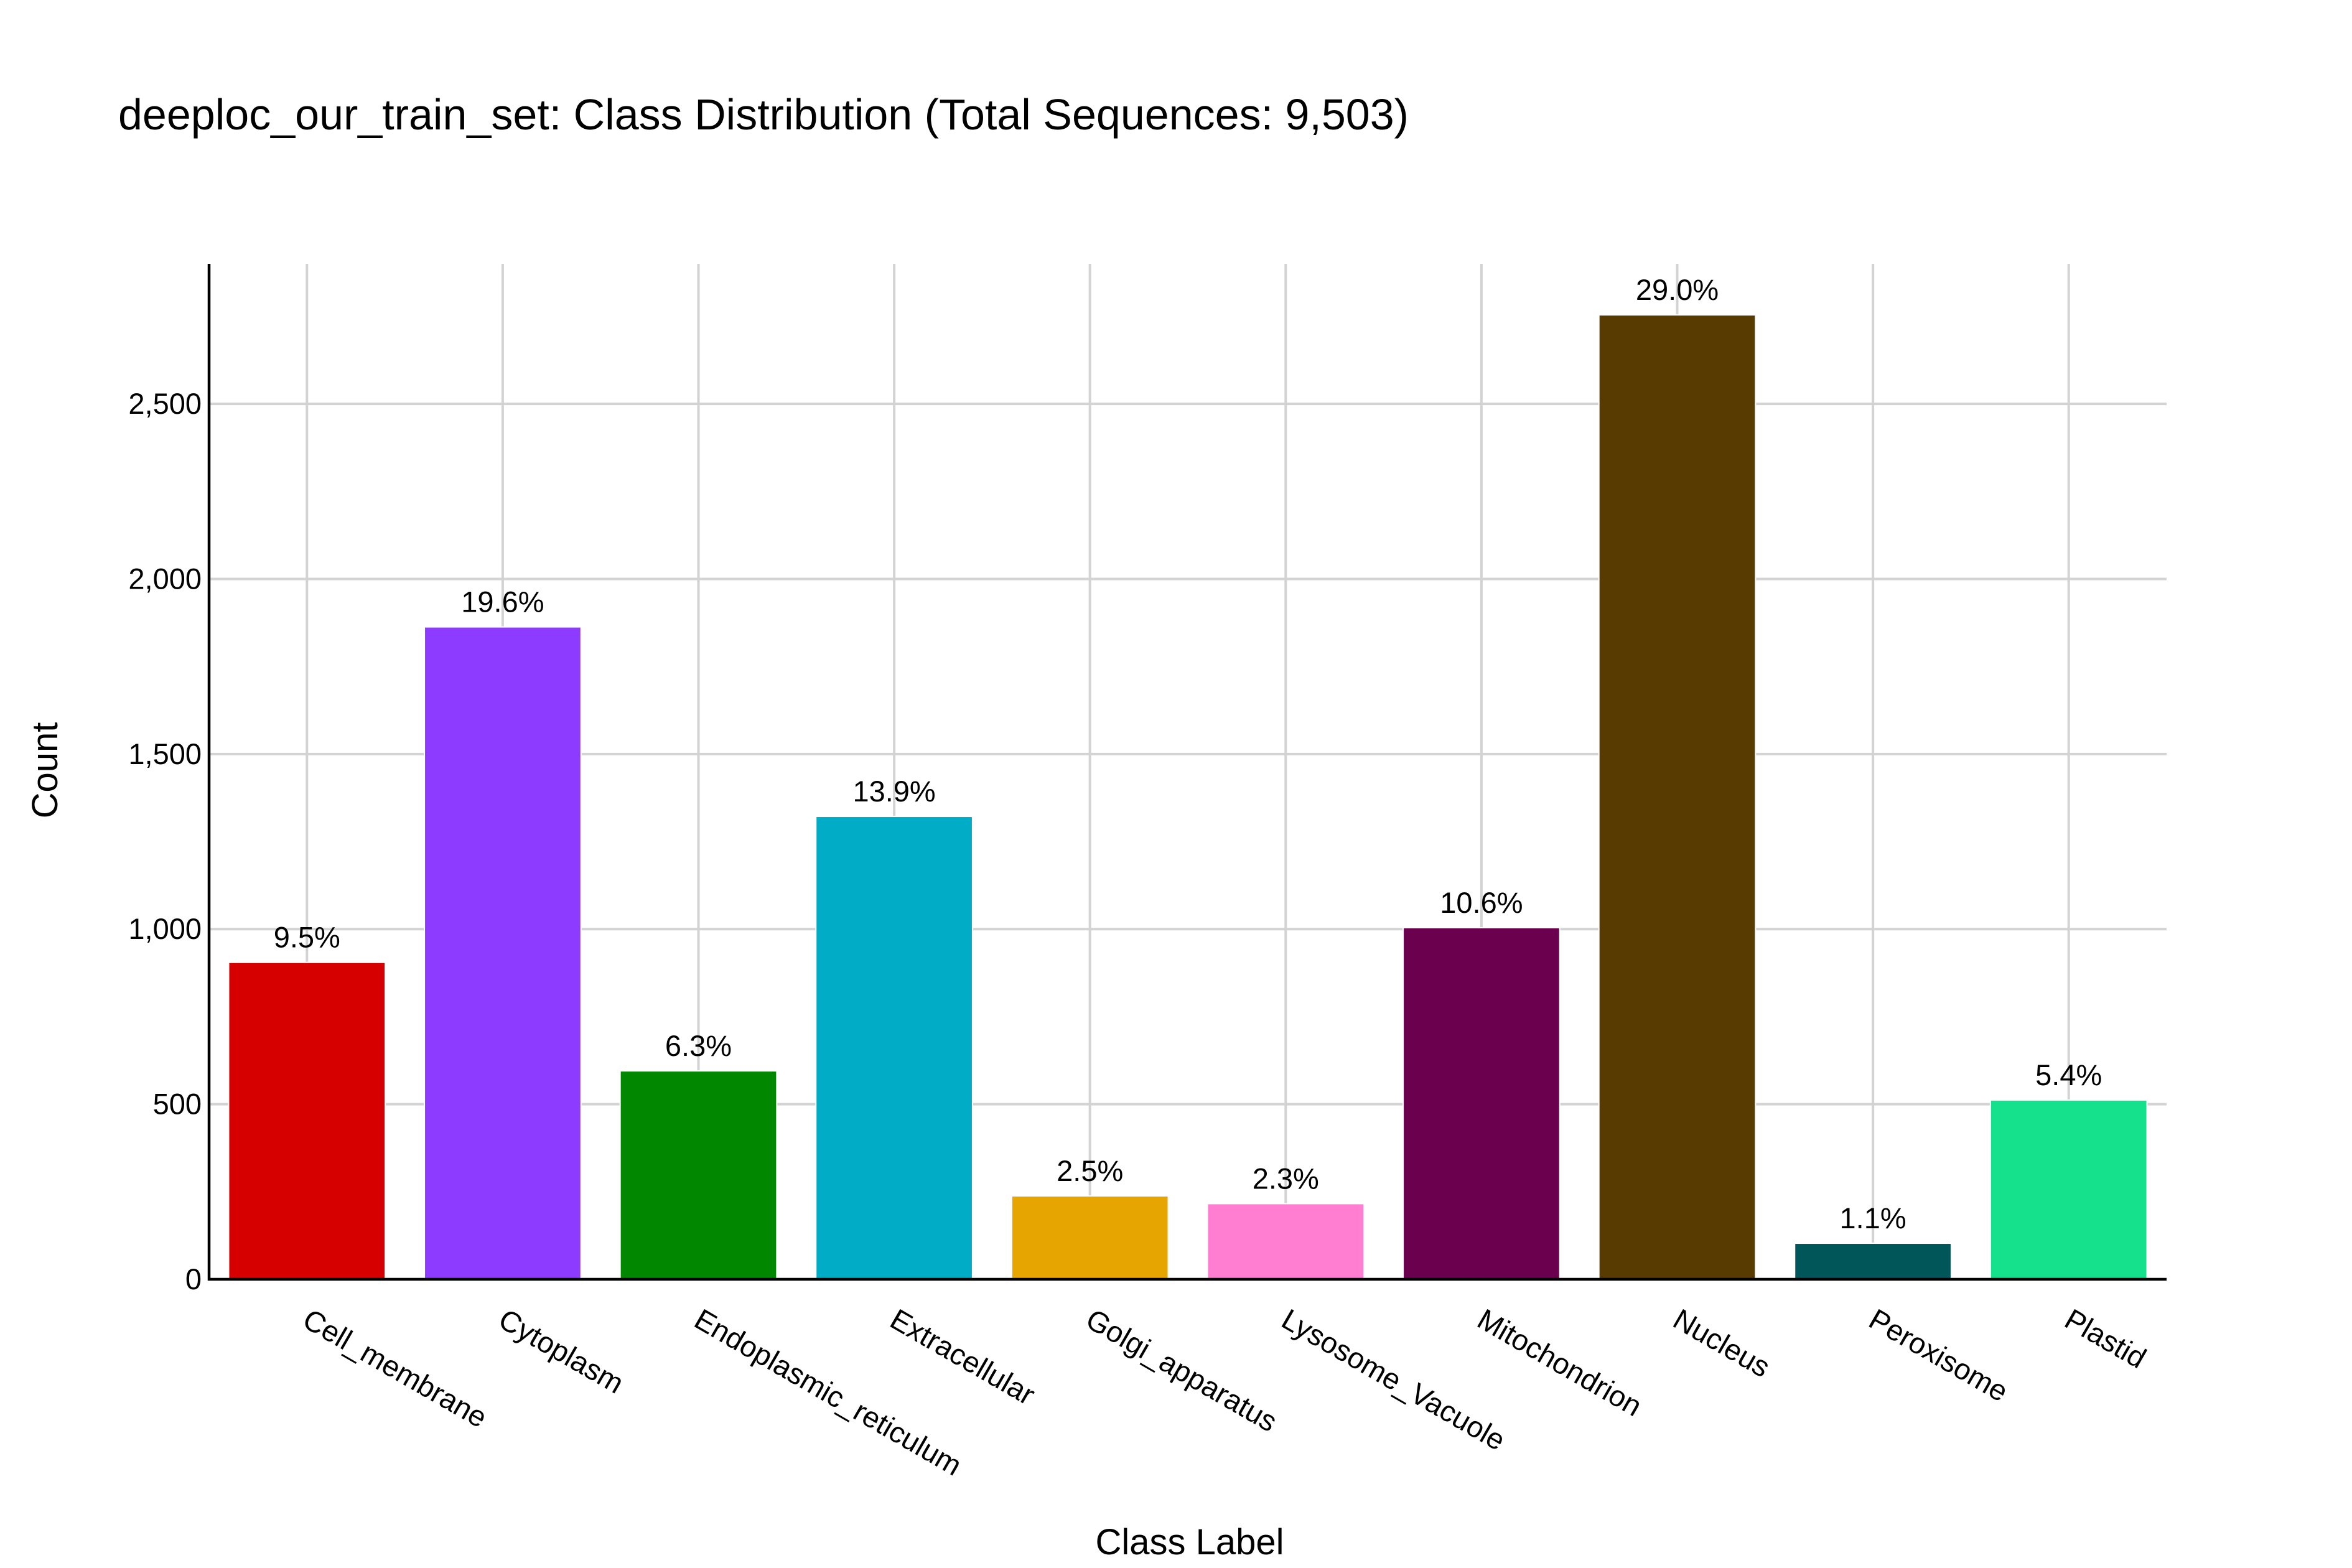  What do you see at coordinates (165, 841) in the screenshot?
I see `y-tick-labels: 0 500 1,000 1,500 2,000 2,500` at bounding box center [165, 841].